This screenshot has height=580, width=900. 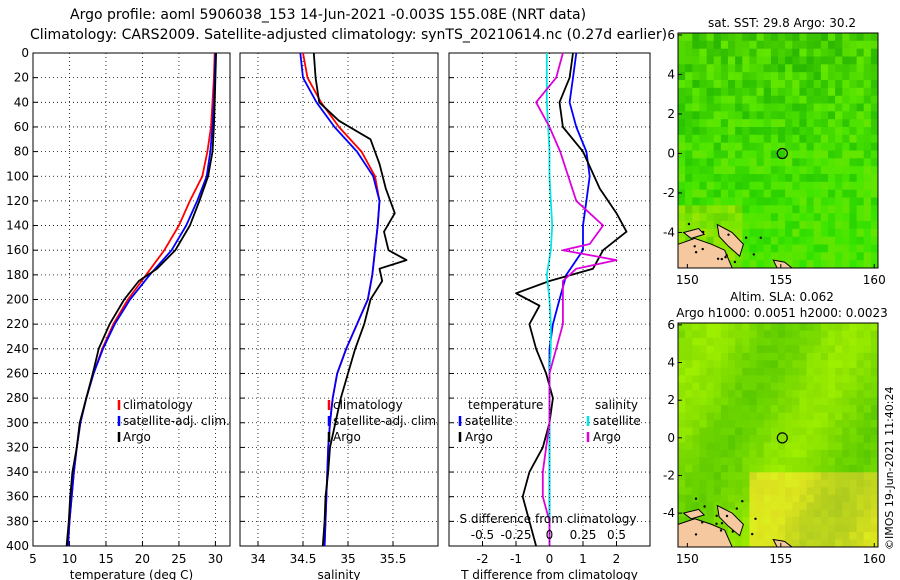 I want to click on sst_map-land, so click(x=730, y=240).